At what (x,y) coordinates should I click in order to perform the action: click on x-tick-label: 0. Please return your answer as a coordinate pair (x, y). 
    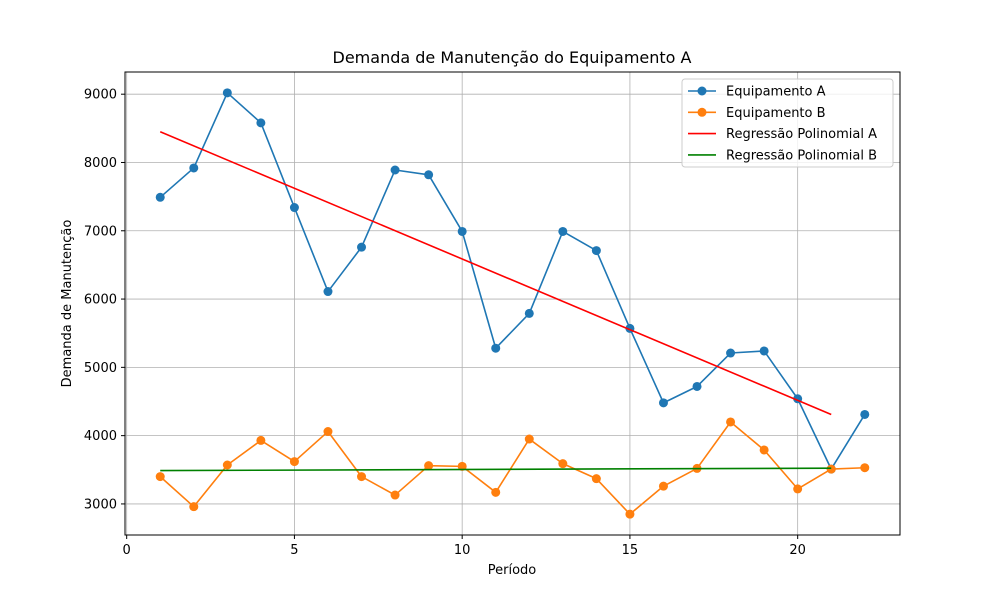
    Looking at the image, I should click on (127, 550).